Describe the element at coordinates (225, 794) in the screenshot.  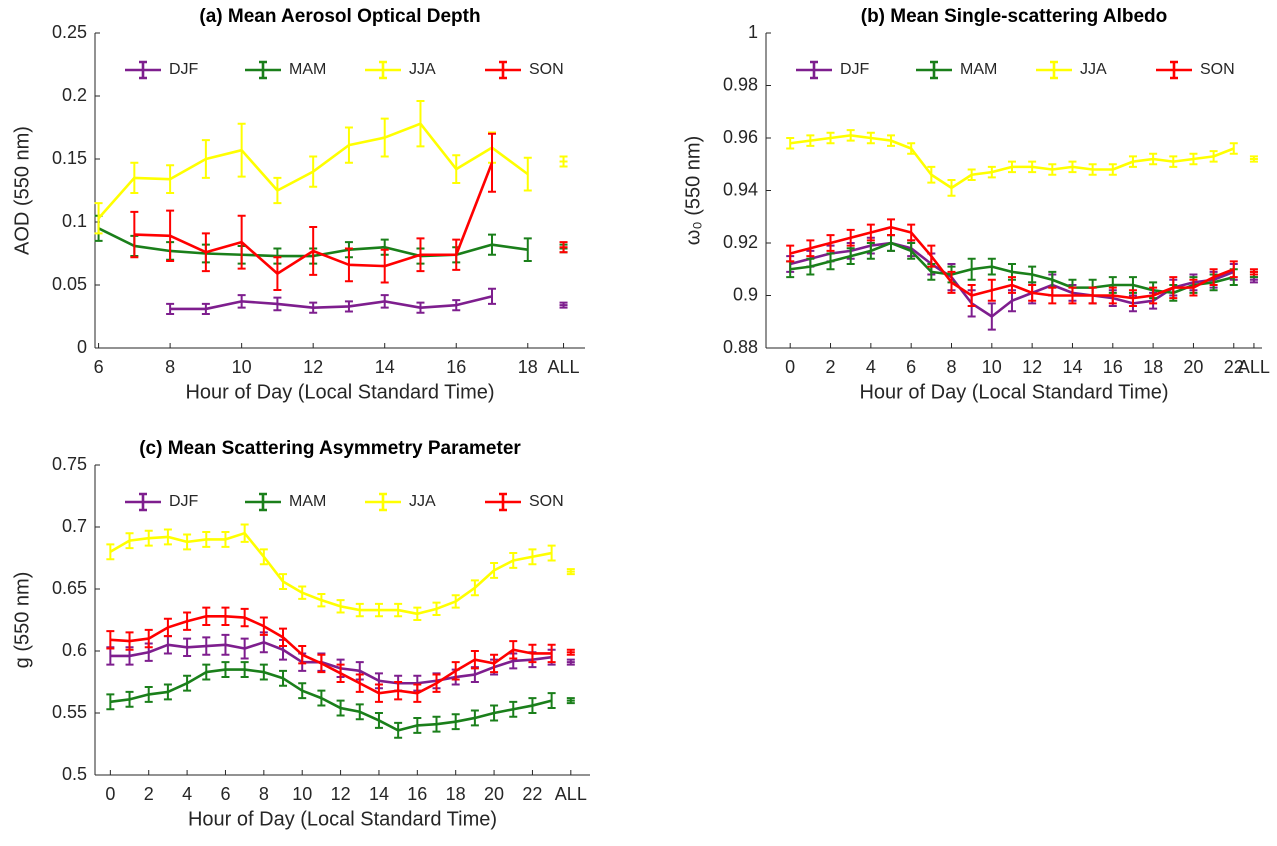
I see `x-tick-label: 6` at that location.